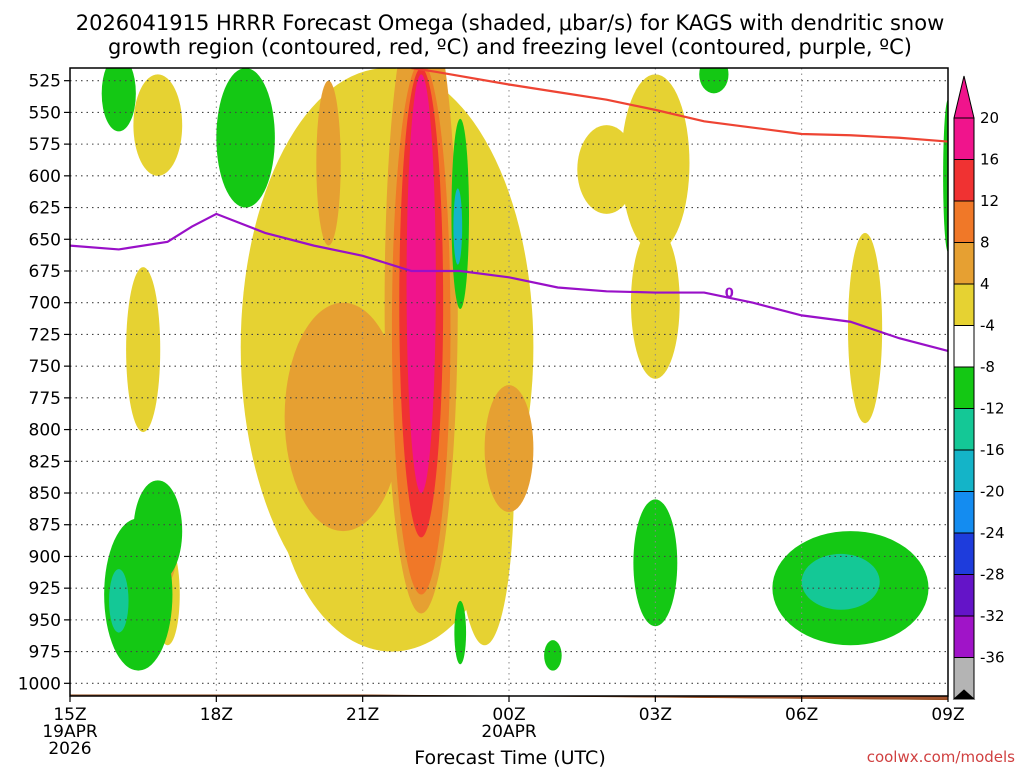 The image size is (1024, 768). I want to click on x-tick-label-15Z: 15Z, so click(69, 715).